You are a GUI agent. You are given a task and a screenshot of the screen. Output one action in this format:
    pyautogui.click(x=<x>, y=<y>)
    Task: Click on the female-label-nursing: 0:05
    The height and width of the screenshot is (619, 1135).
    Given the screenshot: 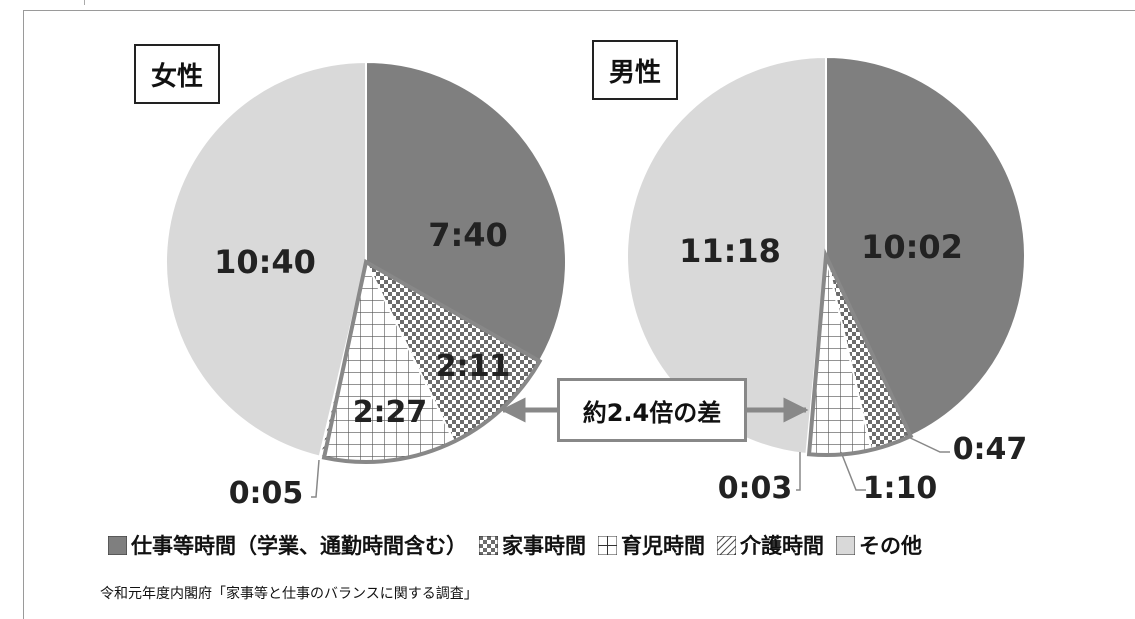 What is the action you would take?
    pyautogui.click(x=266, y=493)
    